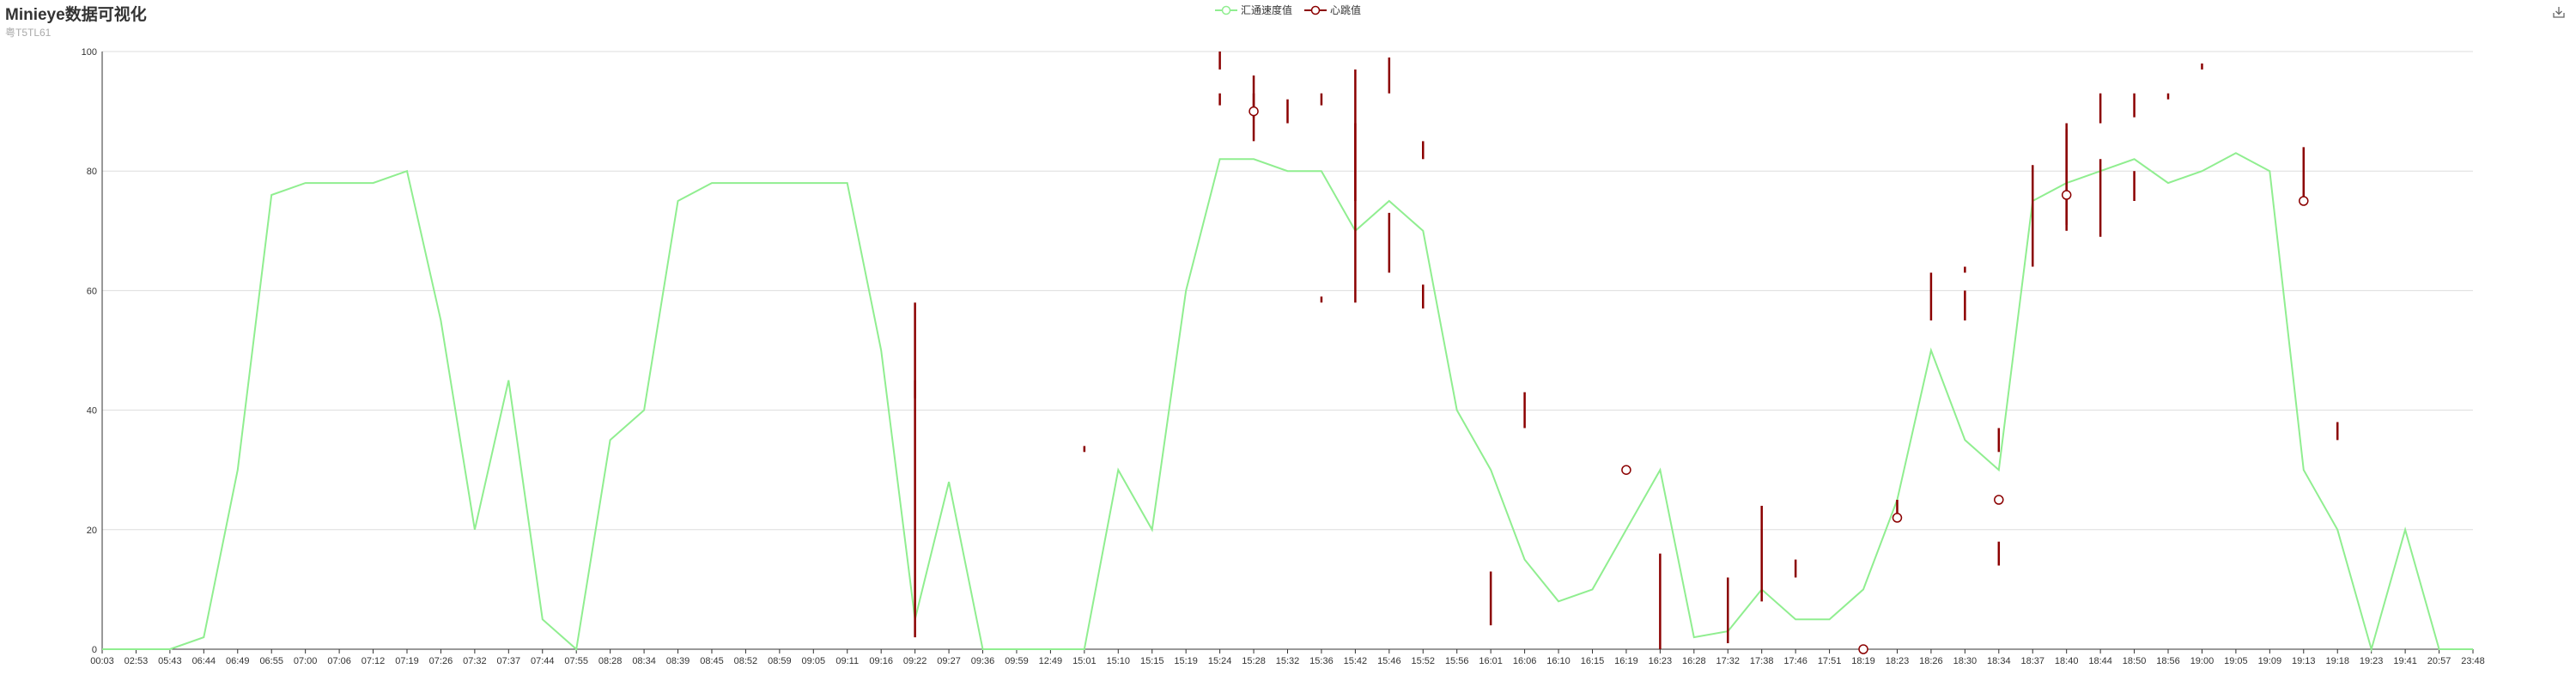 The width and height of the screenshot is (2576, 687). Describe the element at coordinates (2337, 661) in the screenshot. I see `x-tick-label: 19:18` at that location.